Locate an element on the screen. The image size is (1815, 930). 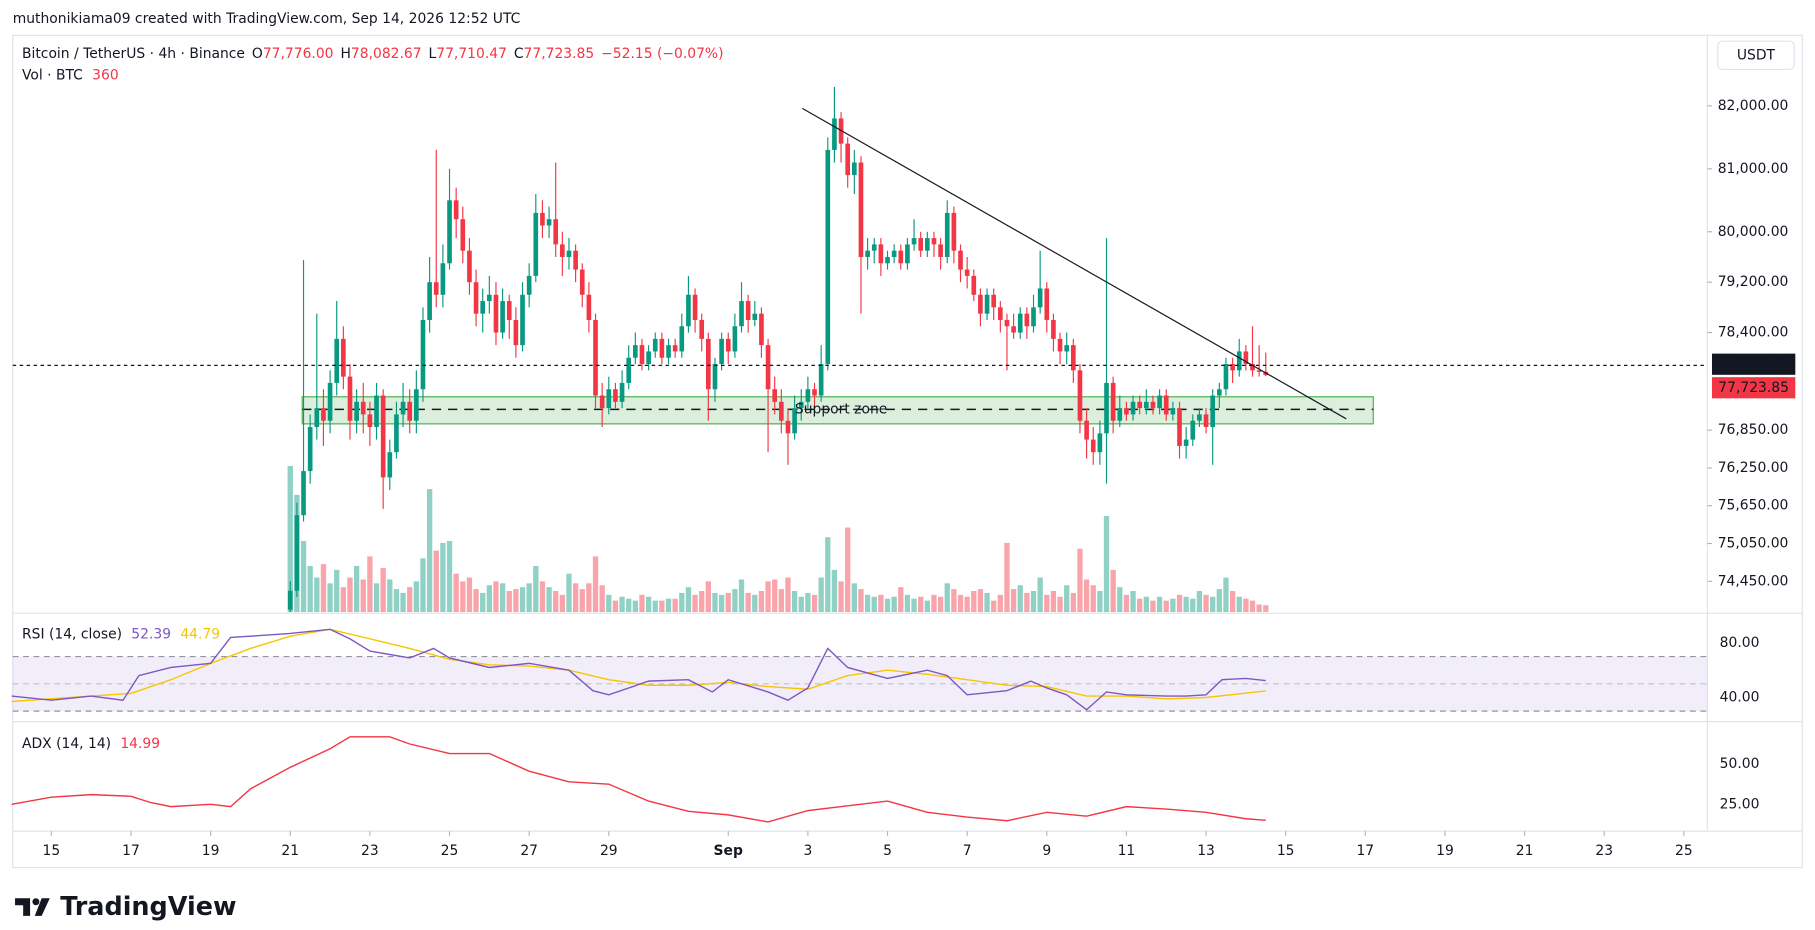
x-tick-label: 7 is located at coordinates (967, 851).